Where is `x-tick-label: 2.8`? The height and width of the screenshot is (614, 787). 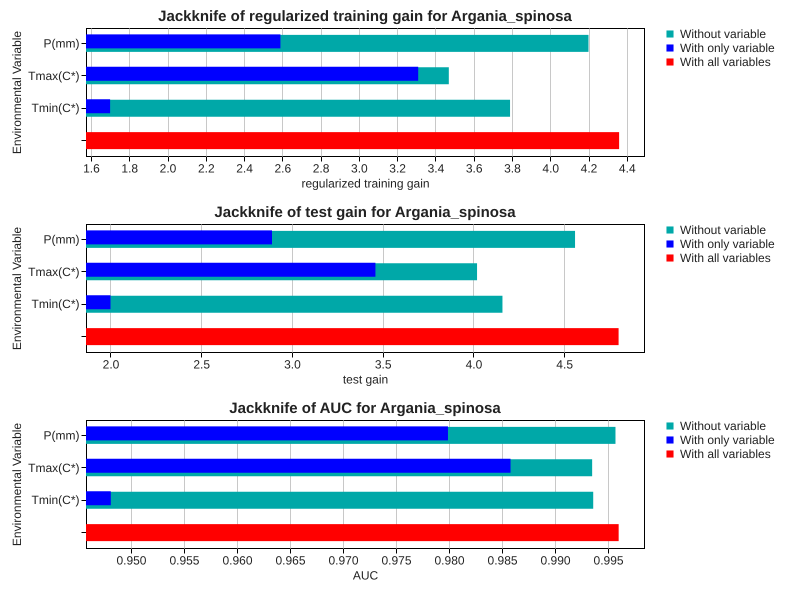
x-tick-label: 2.8 is located at coordinates (321, 169).